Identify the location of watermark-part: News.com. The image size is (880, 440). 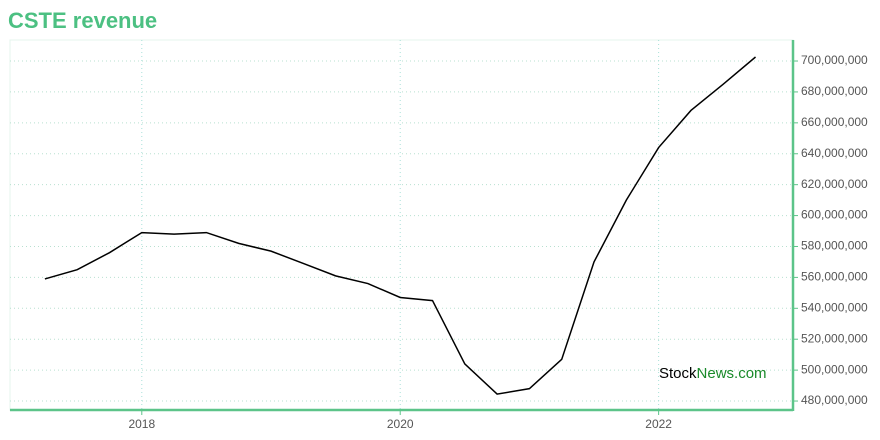
(732, 373).